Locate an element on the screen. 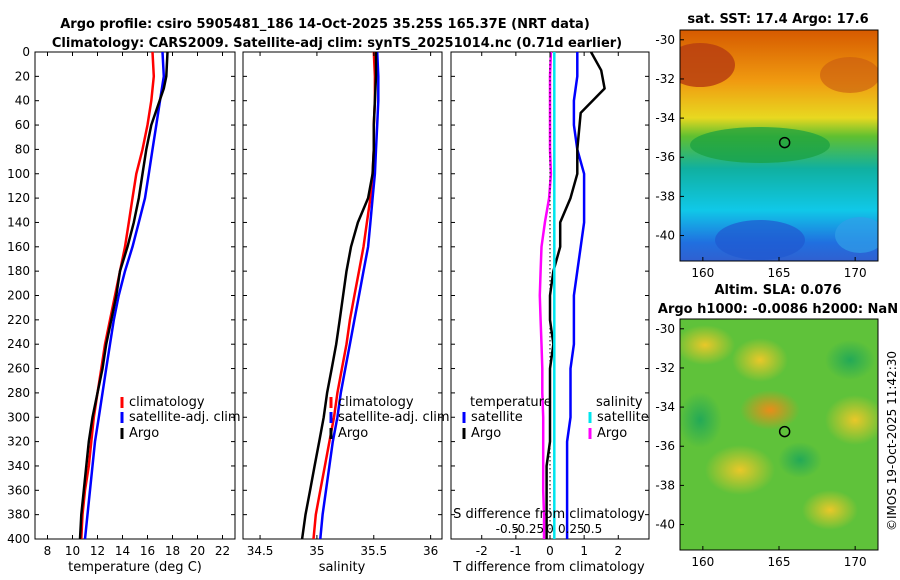 The width and height of the screenshot is (900, 580). temperature-xlabel: temperature (deg C) is located at coordinates (135, 567).